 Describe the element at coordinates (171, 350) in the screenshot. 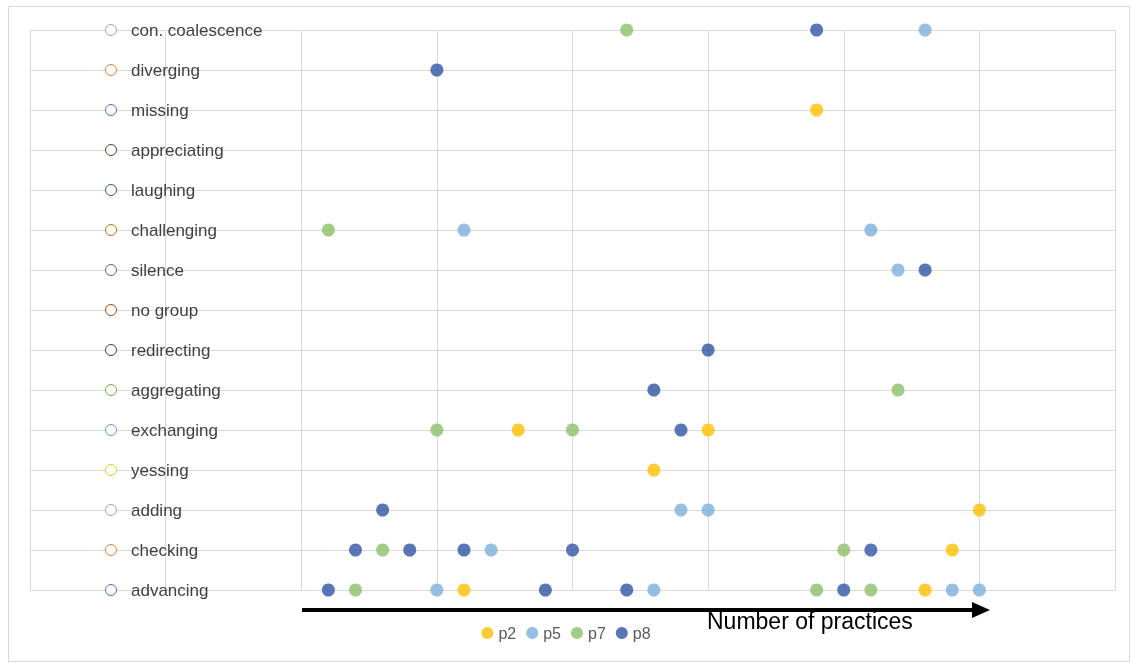

I see `y-tick-label: redirecting` at that location.